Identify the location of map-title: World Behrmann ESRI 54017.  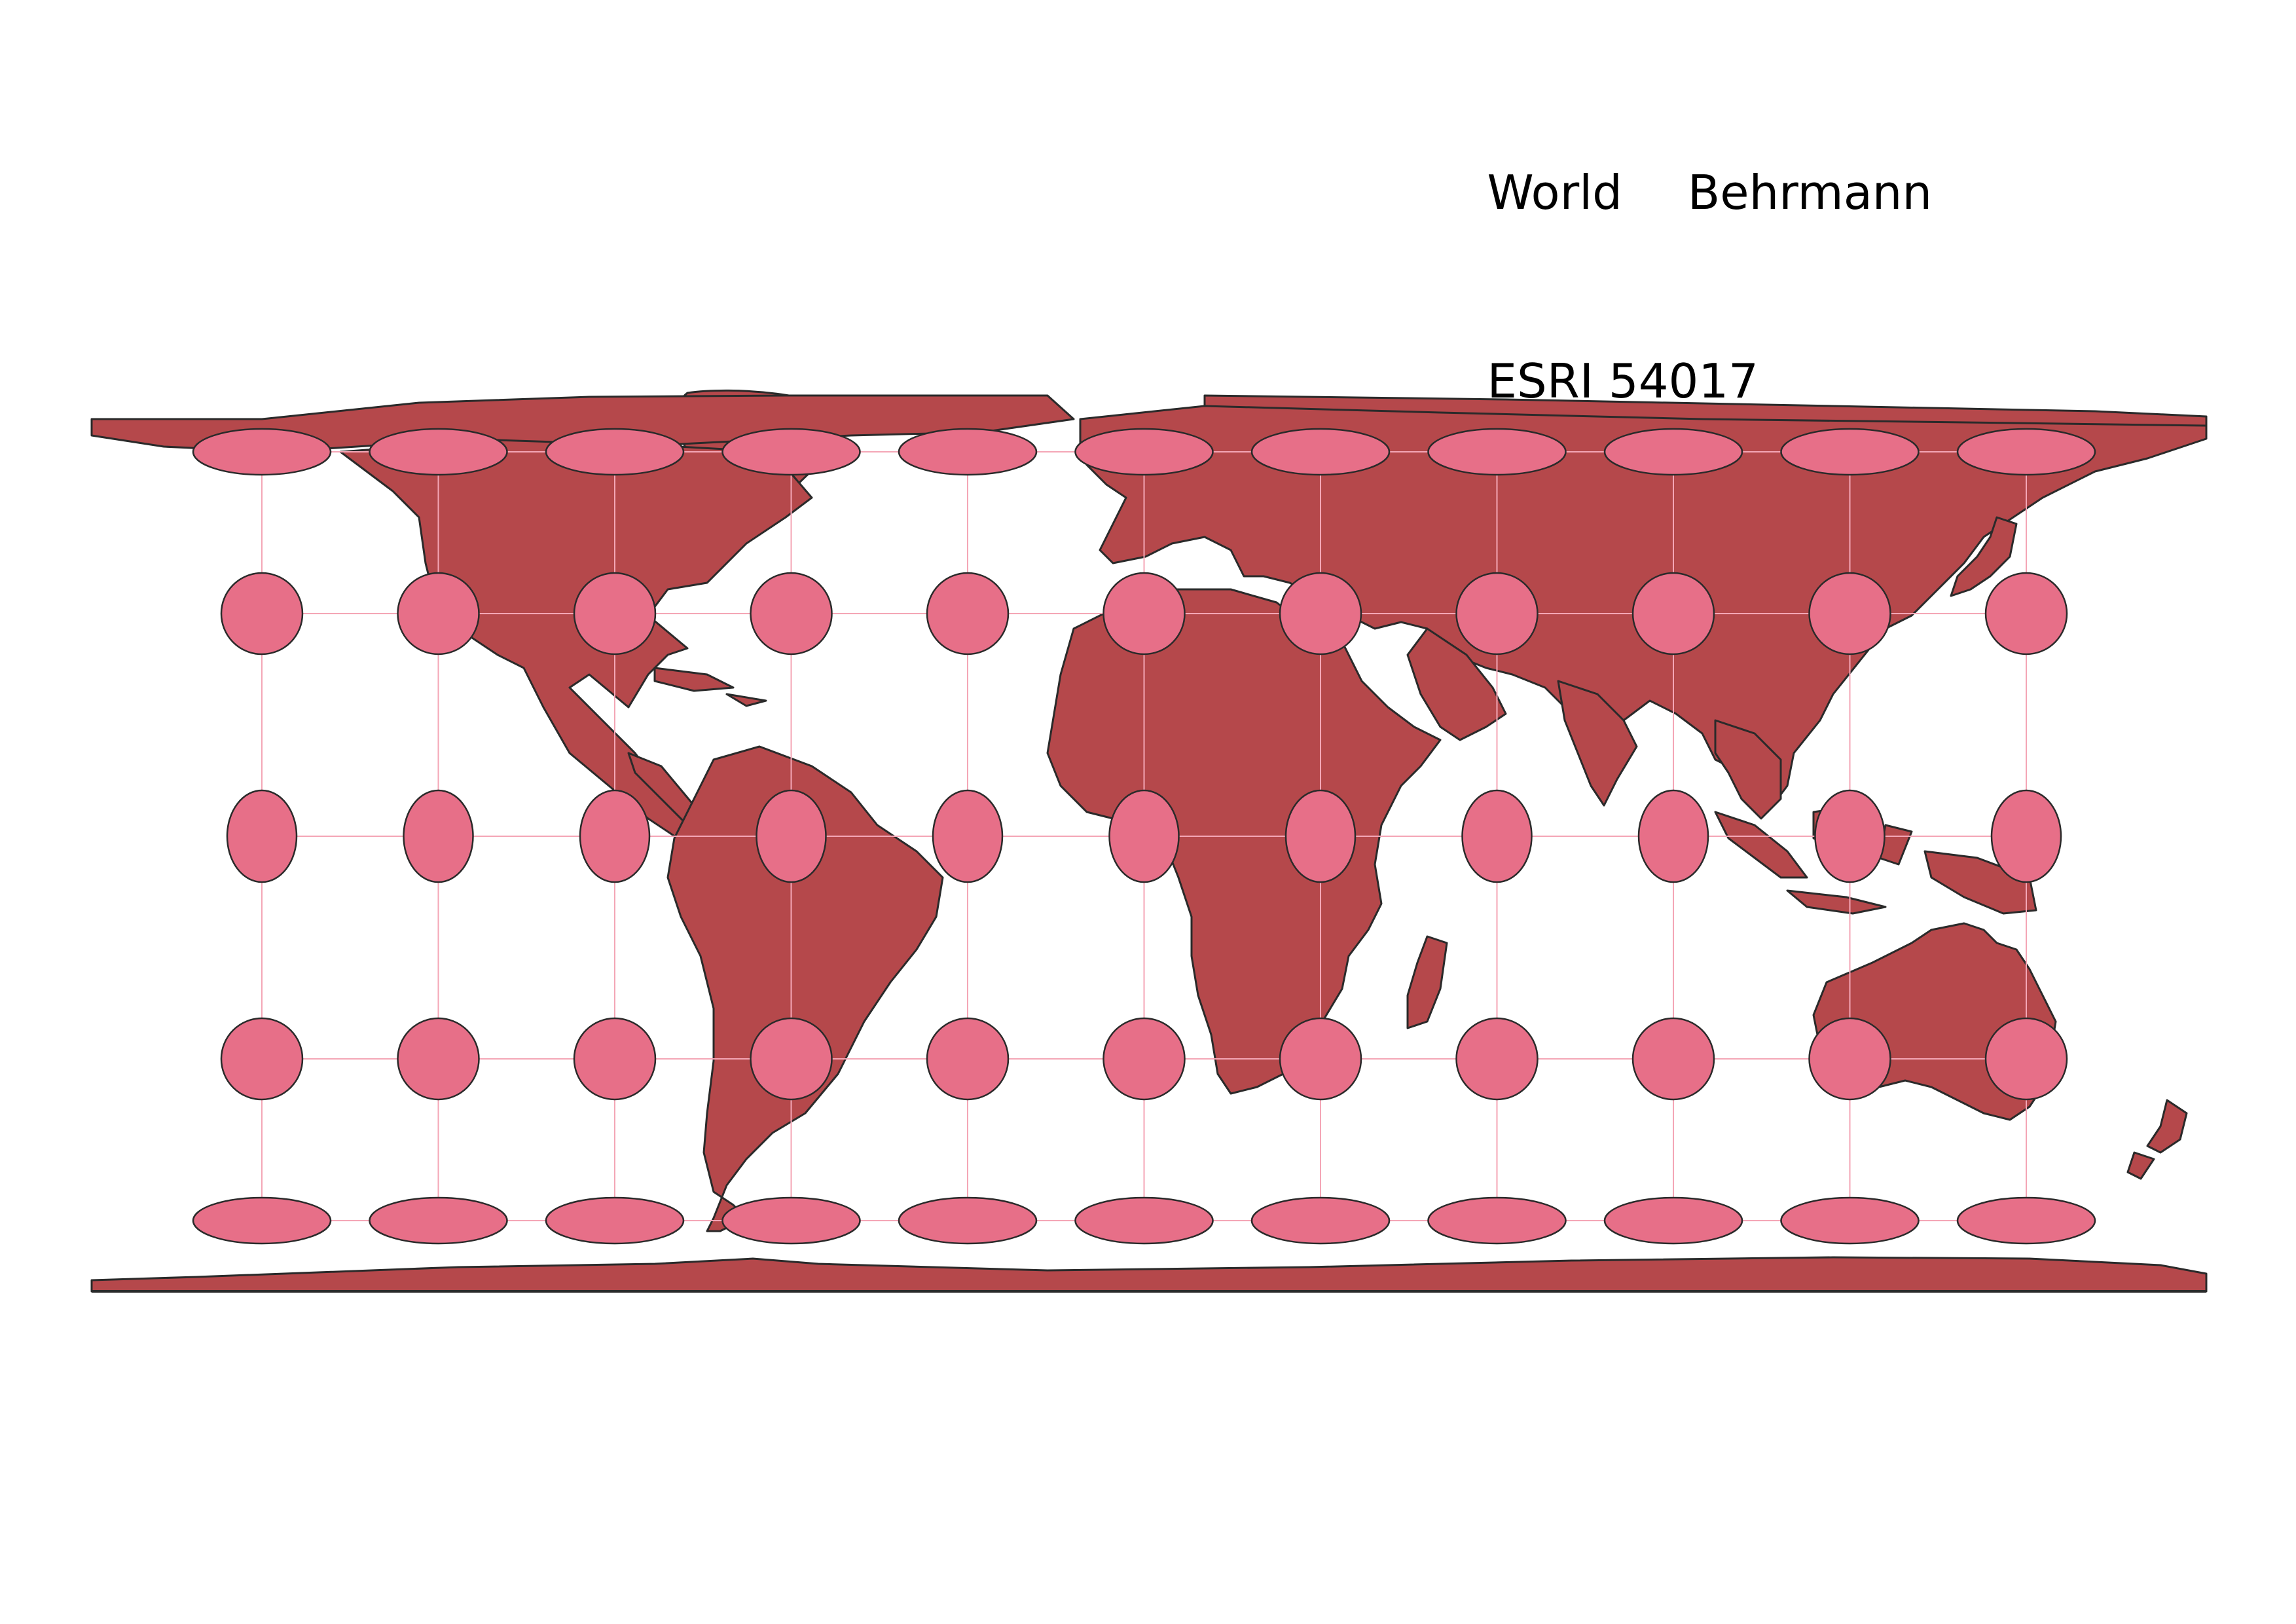
(1680, 286).